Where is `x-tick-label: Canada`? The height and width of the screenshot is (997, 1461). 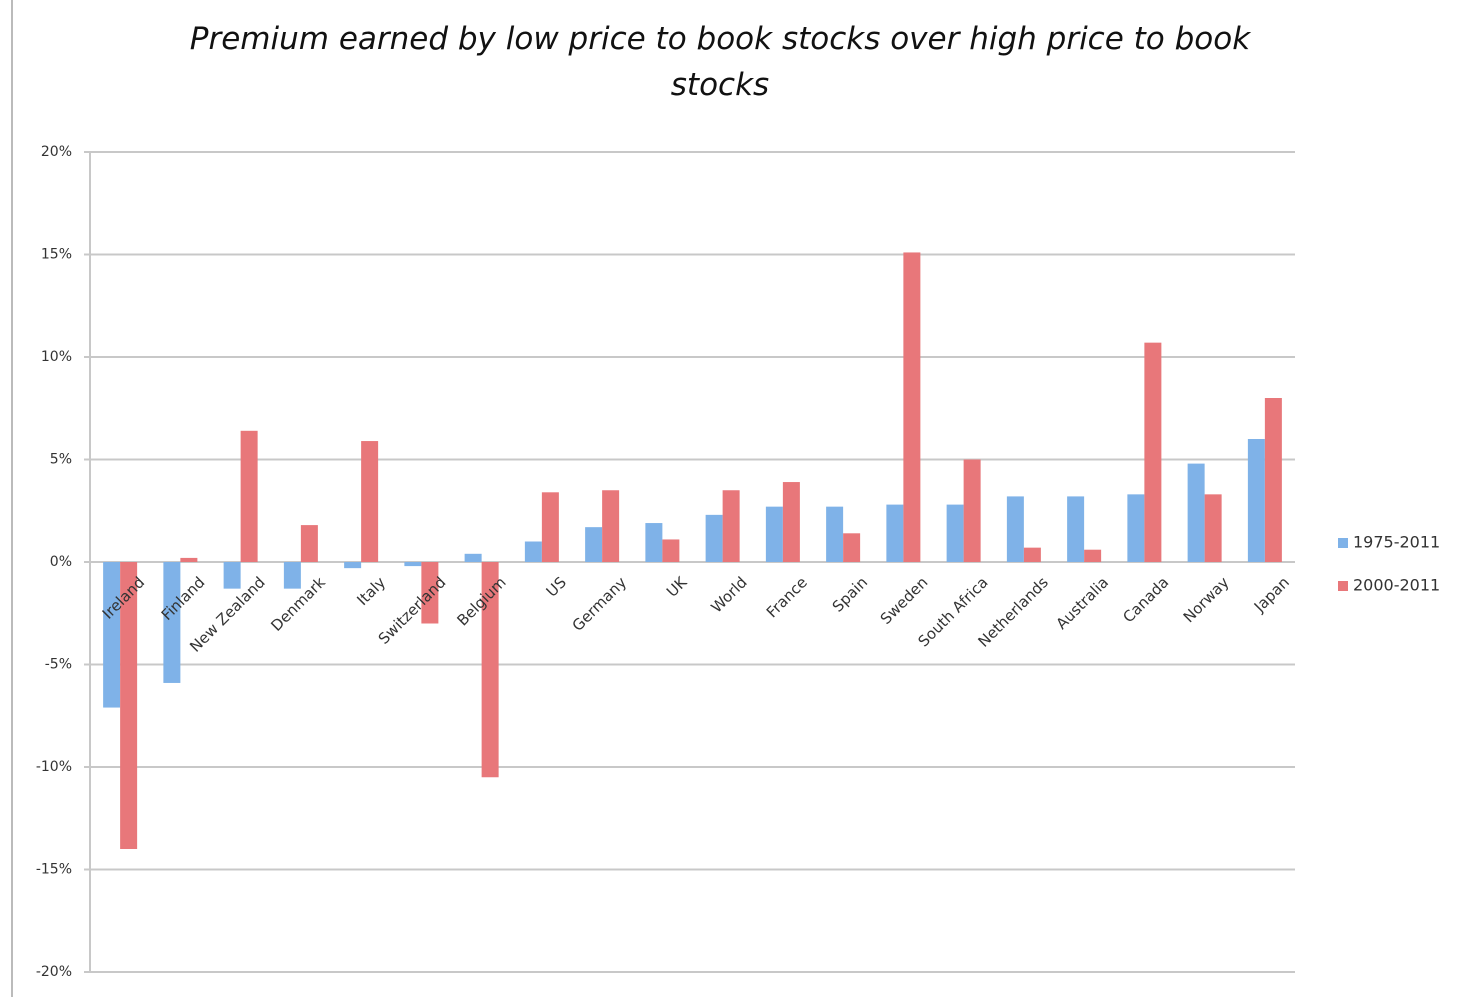
x-tick-label: Canada is located at coordinates (1145, 599).